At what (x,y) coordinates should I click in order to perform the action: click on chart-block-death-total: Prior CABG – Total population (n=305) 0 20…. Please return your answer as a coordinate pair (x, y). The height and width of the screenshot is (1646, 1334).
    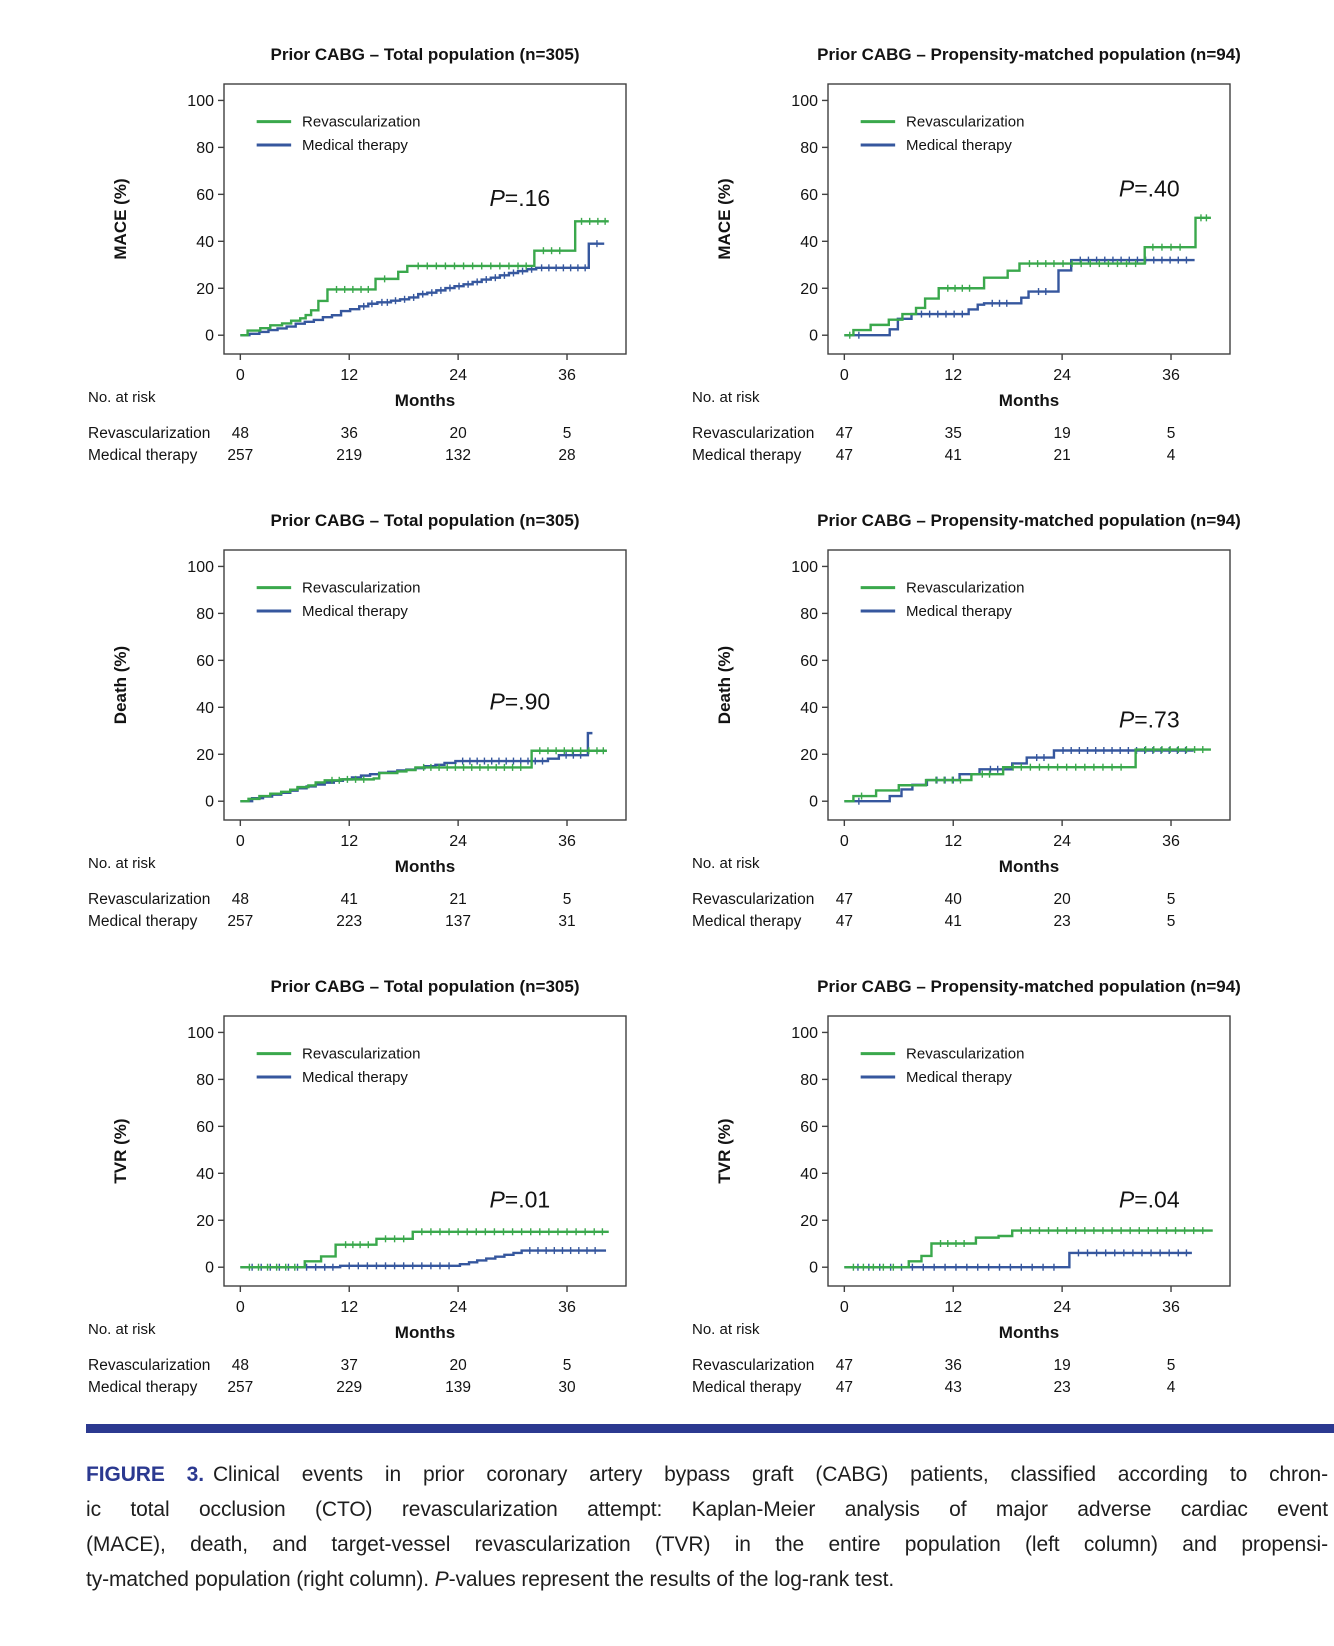
    Looking at the image, I should click on (366, 722).